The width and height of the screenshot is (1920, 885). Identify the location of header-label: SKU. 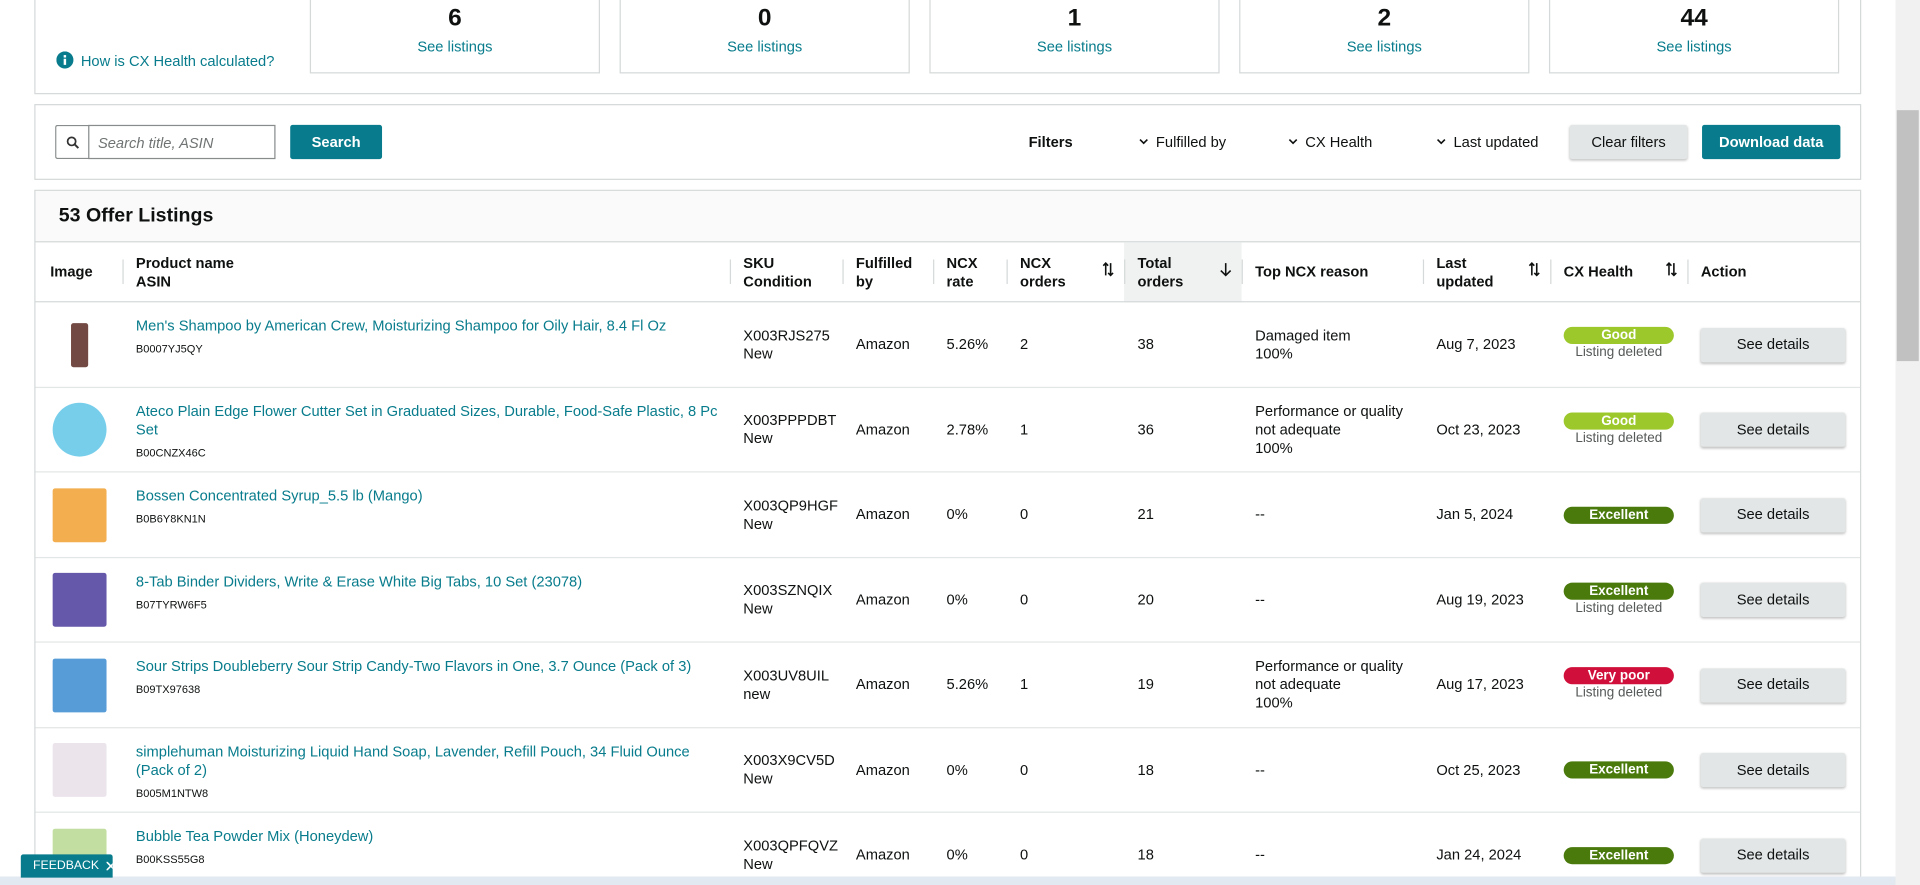
(759, 263).